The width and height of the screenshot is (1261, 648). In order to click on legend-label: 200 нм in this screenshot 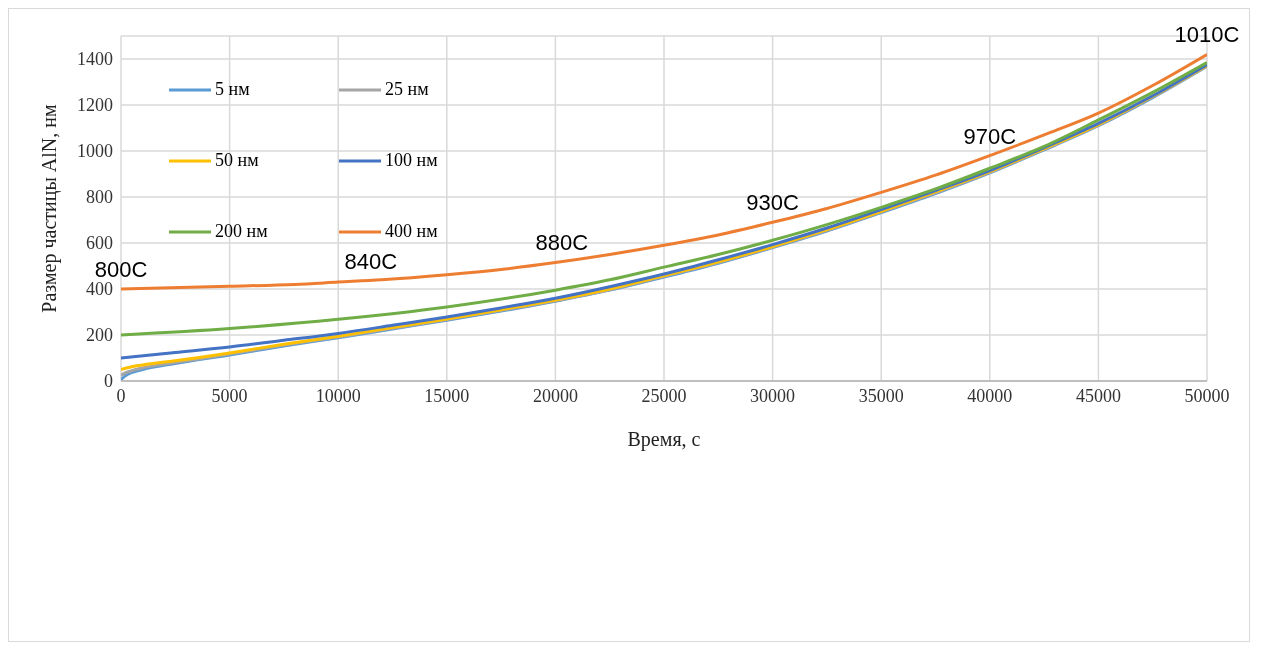, I will do `click(241, 231)`.